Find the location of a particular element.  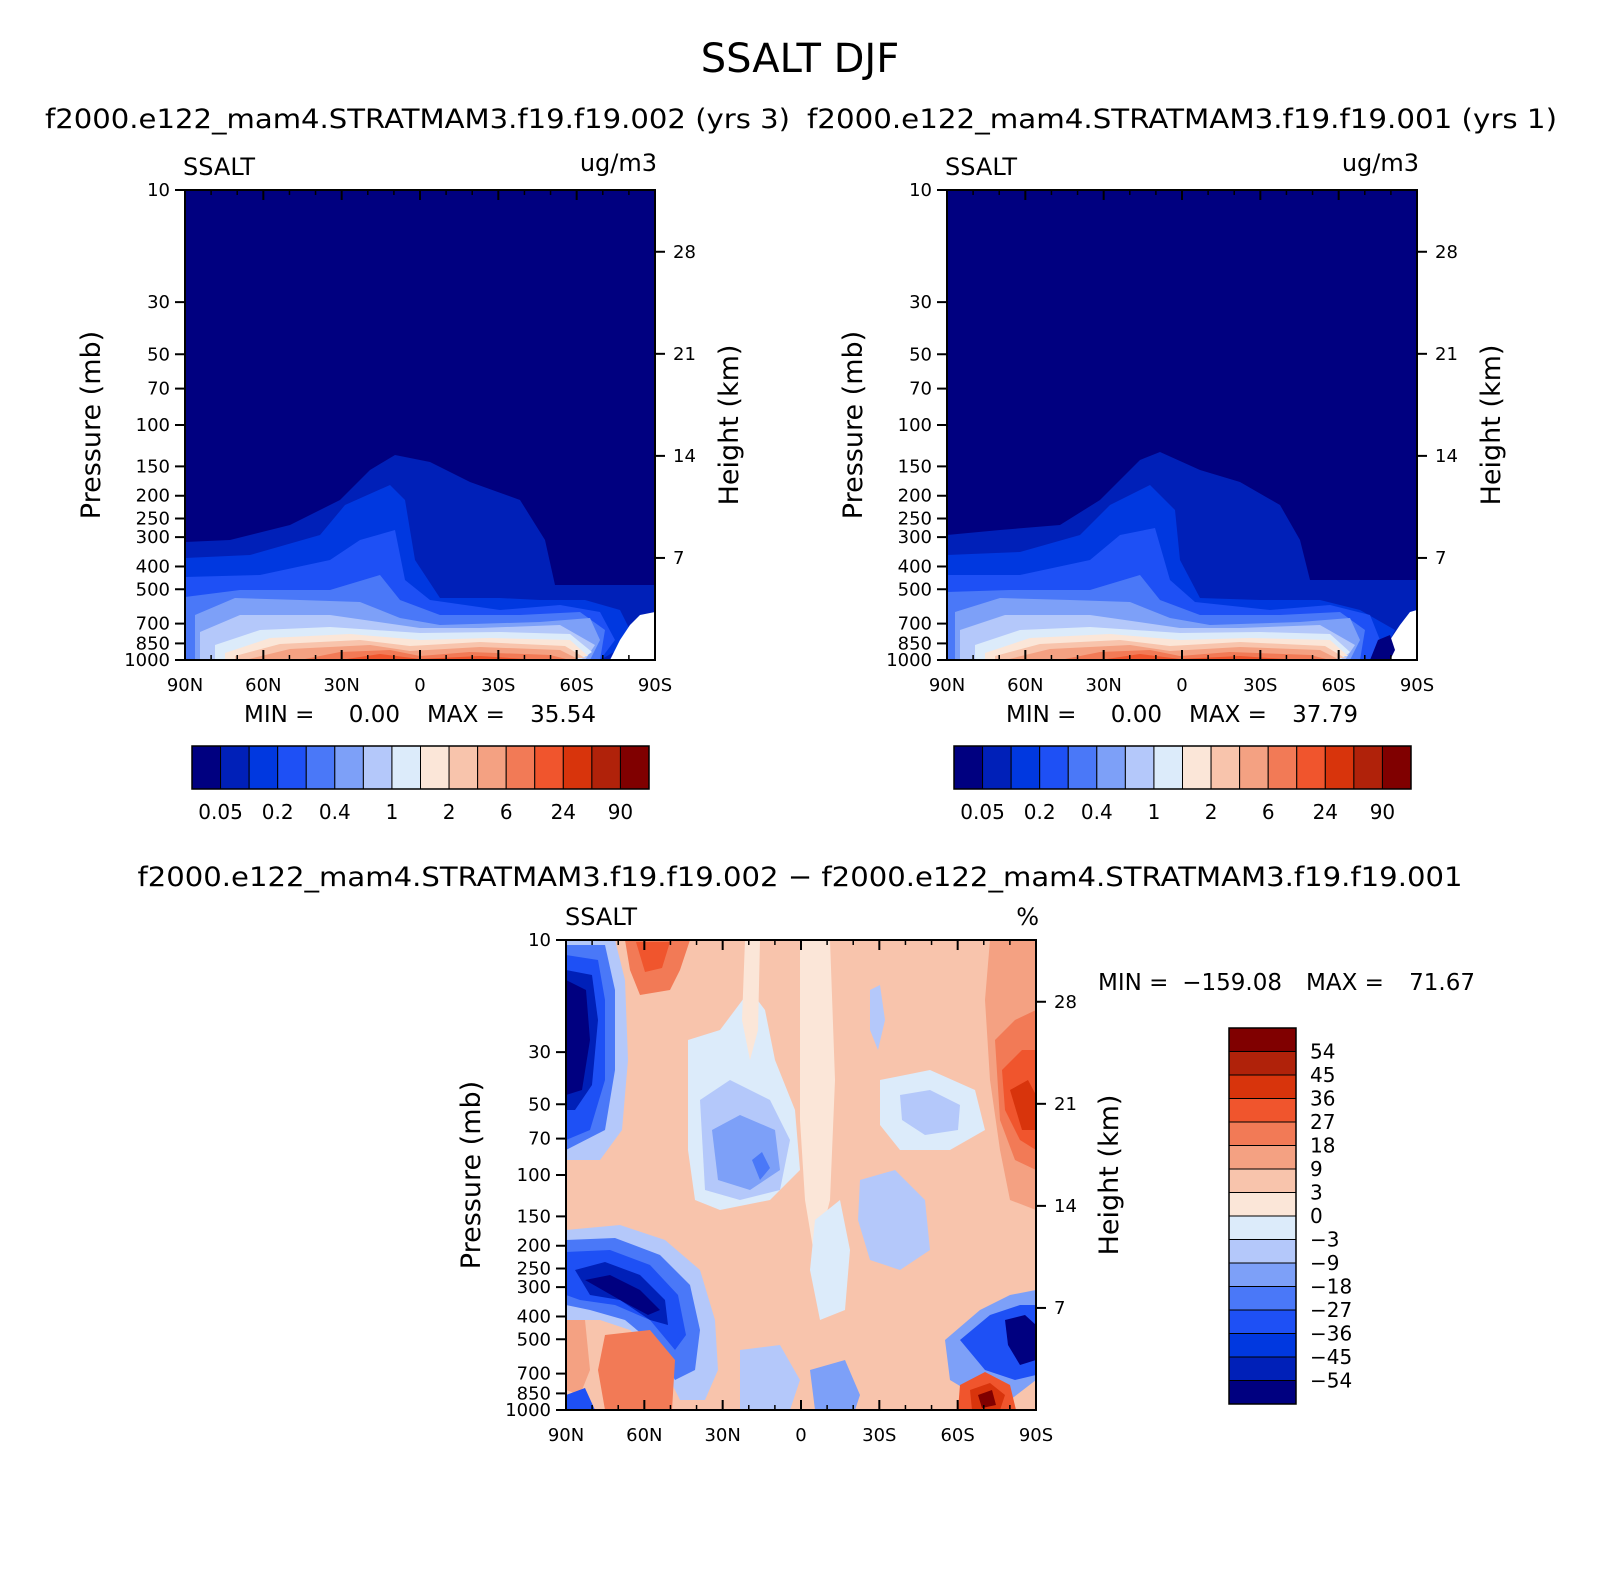

missing-data-region is located at coordinates (632, 636).